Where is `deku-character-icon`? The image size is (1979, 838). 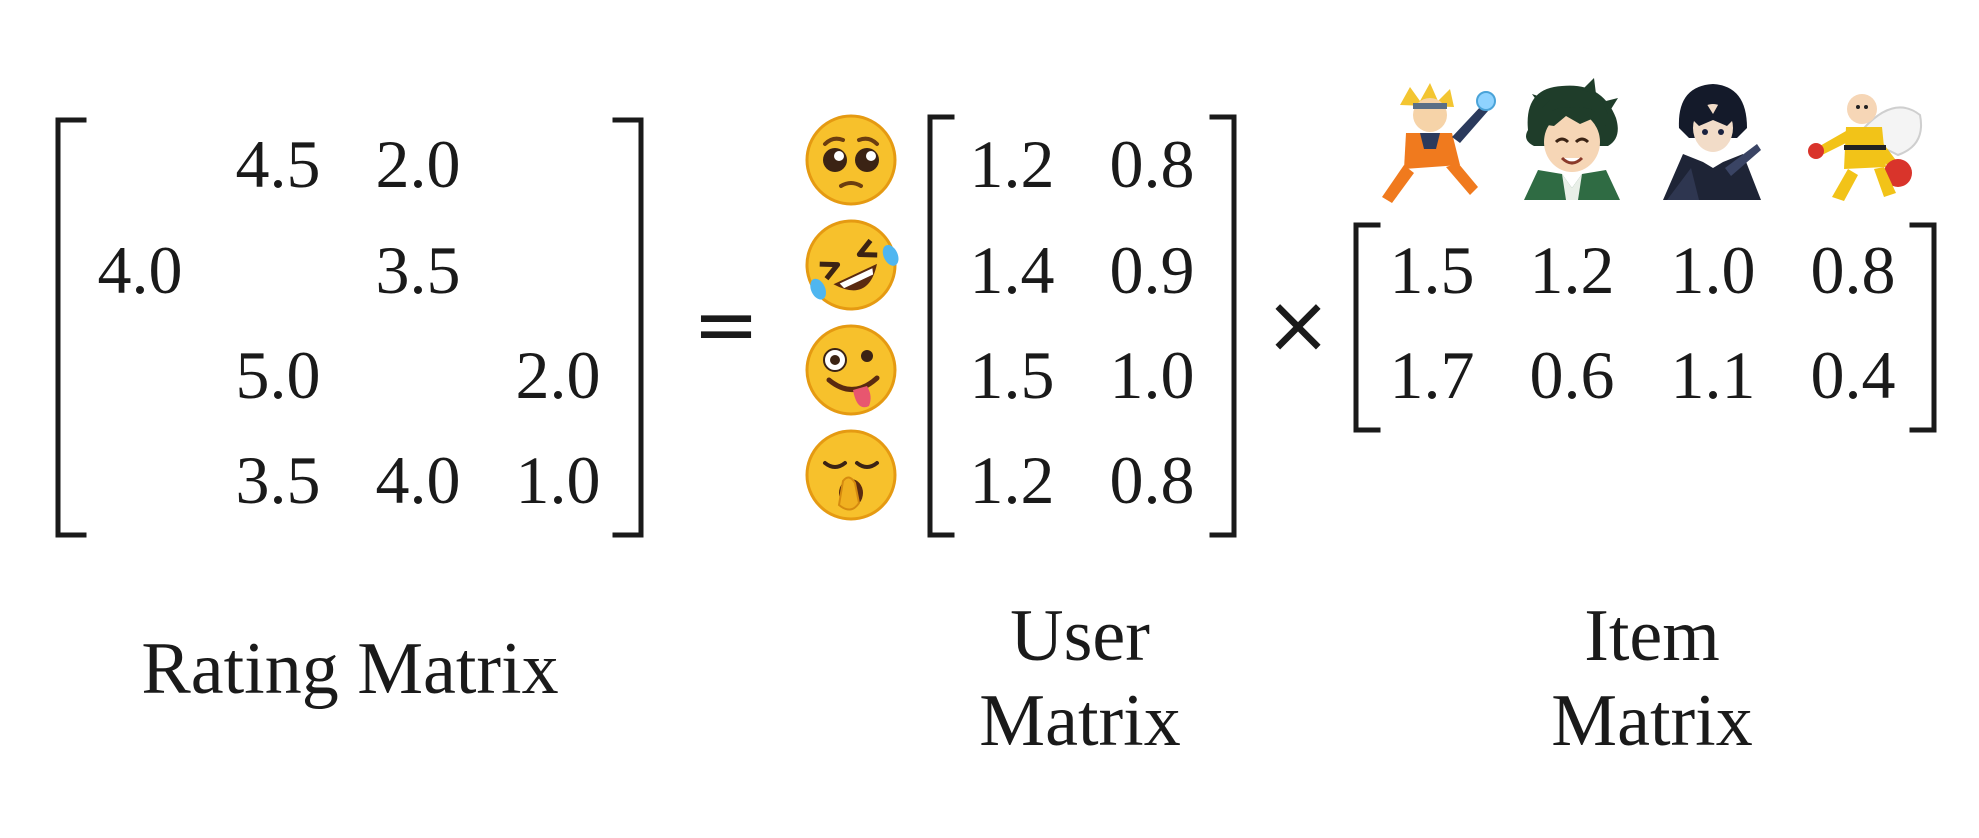 deku-character-icon is located at coordinates (1572, 139).